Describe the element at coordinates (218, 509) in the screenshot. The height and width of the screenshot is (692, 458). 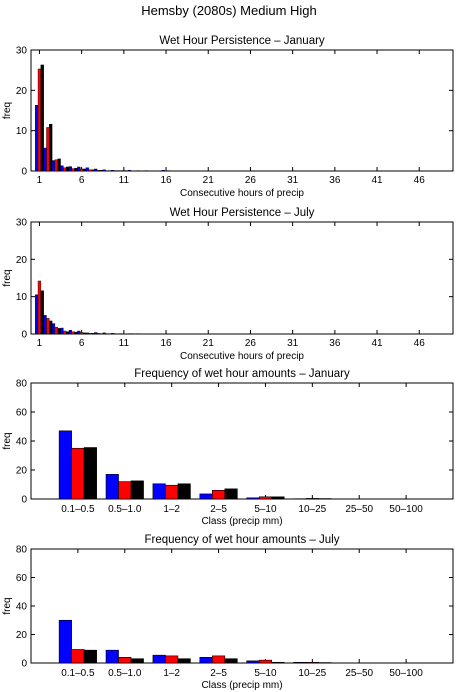
I see `chart3-category-label: 2–5` at that location.